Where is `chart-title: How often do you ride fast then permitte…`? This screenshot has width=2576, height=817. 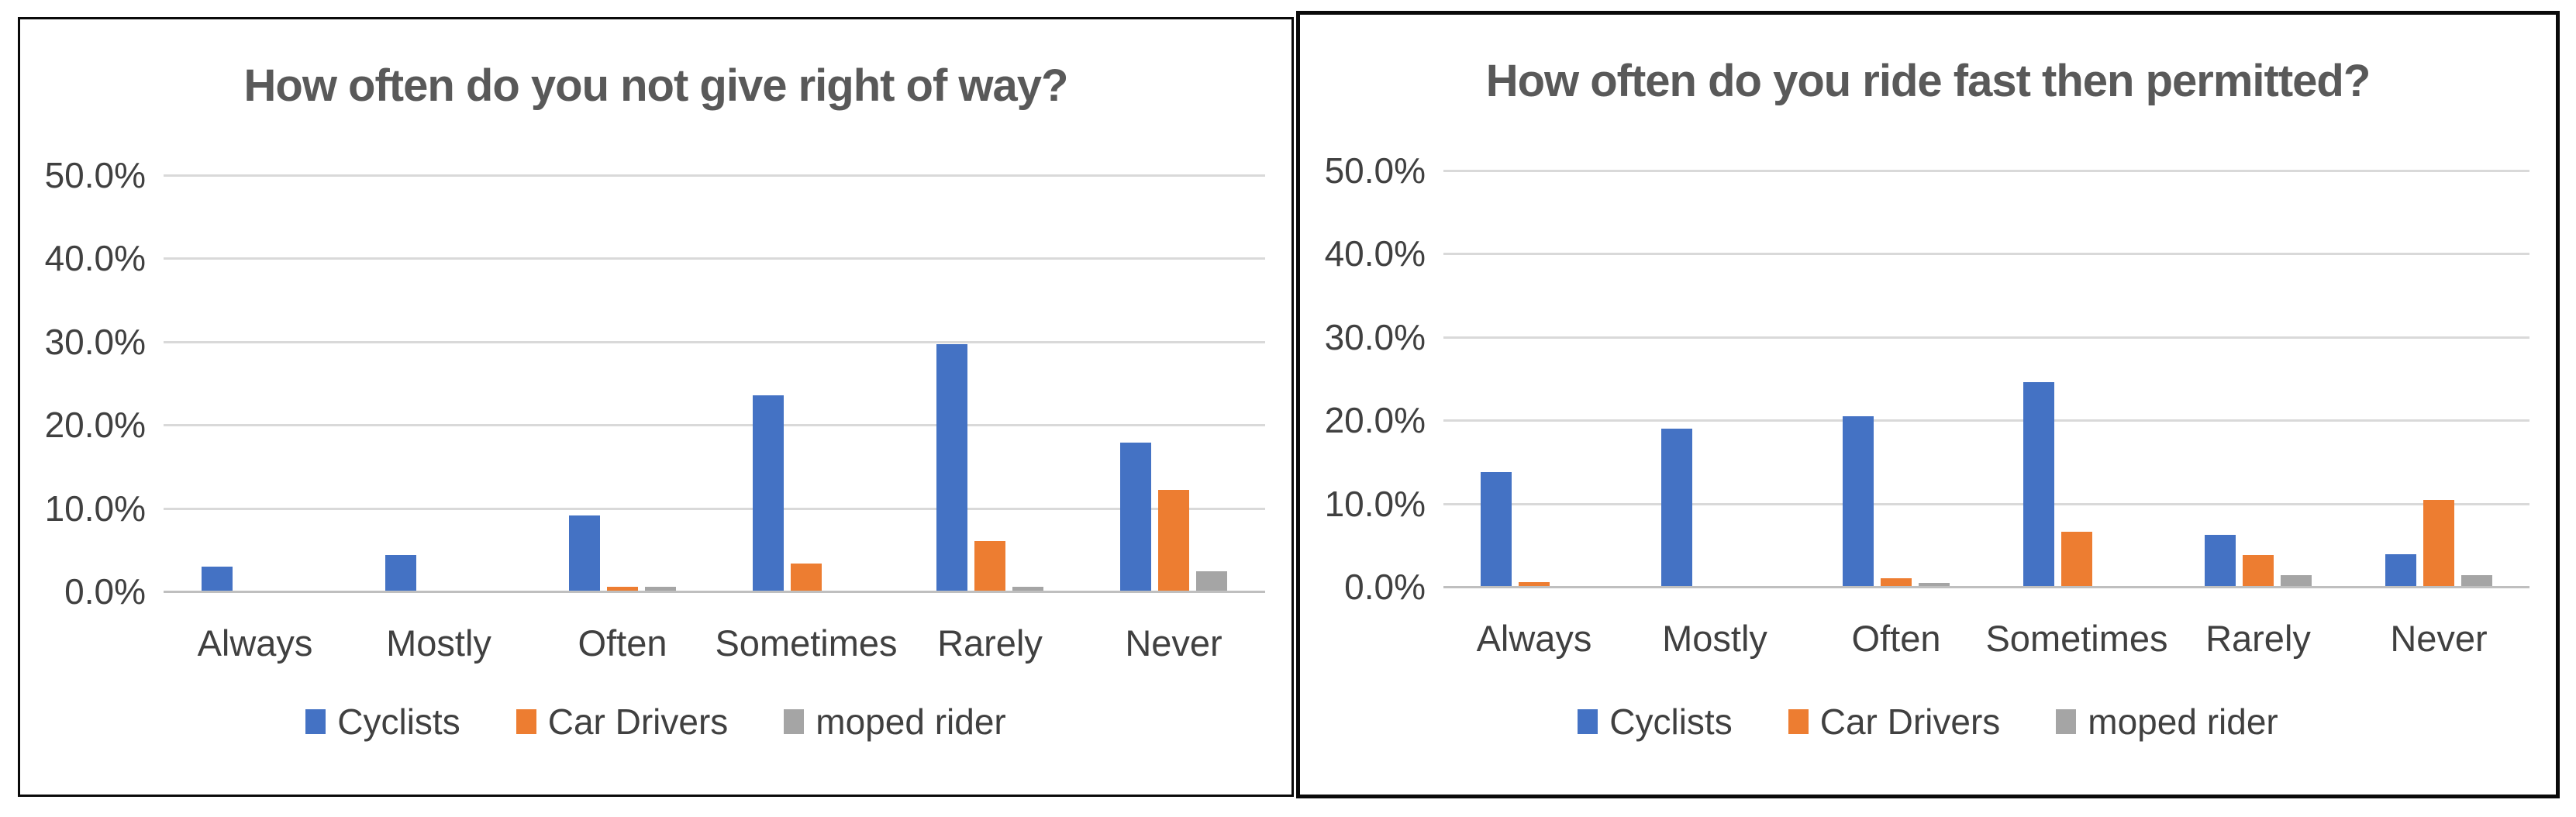
chart-title: How often do you ride fast then permitte… is located at coordinates (1928, 81).